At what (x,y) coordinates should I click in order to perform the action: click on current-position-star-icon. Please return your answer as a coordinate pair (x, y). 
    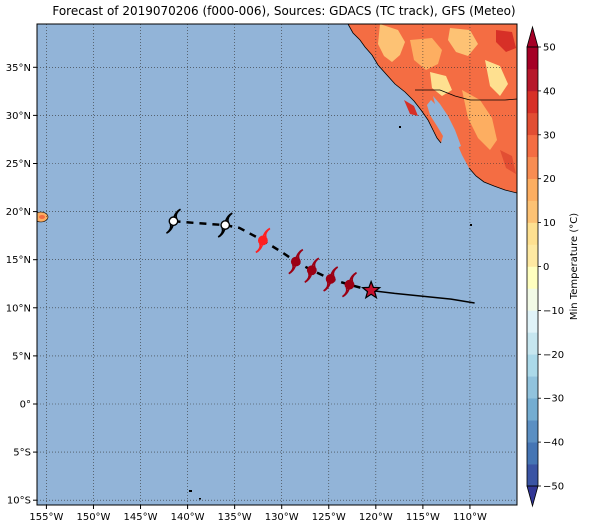
    Looking at the image, I should click on (371, 289).